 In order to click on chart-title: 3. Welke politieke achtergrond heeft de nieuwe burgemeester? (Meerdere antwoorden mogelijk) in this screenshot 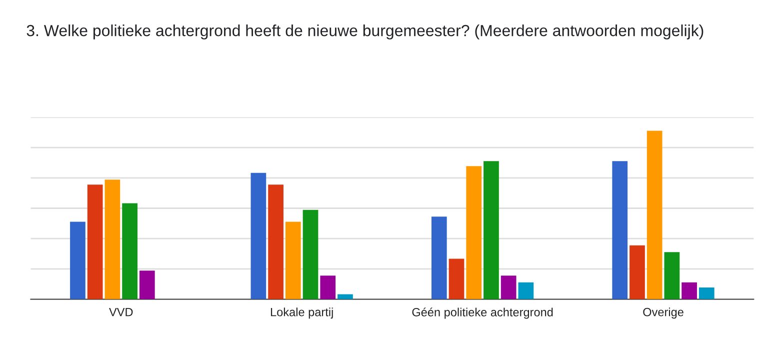, I will do `click(365, 32)`.